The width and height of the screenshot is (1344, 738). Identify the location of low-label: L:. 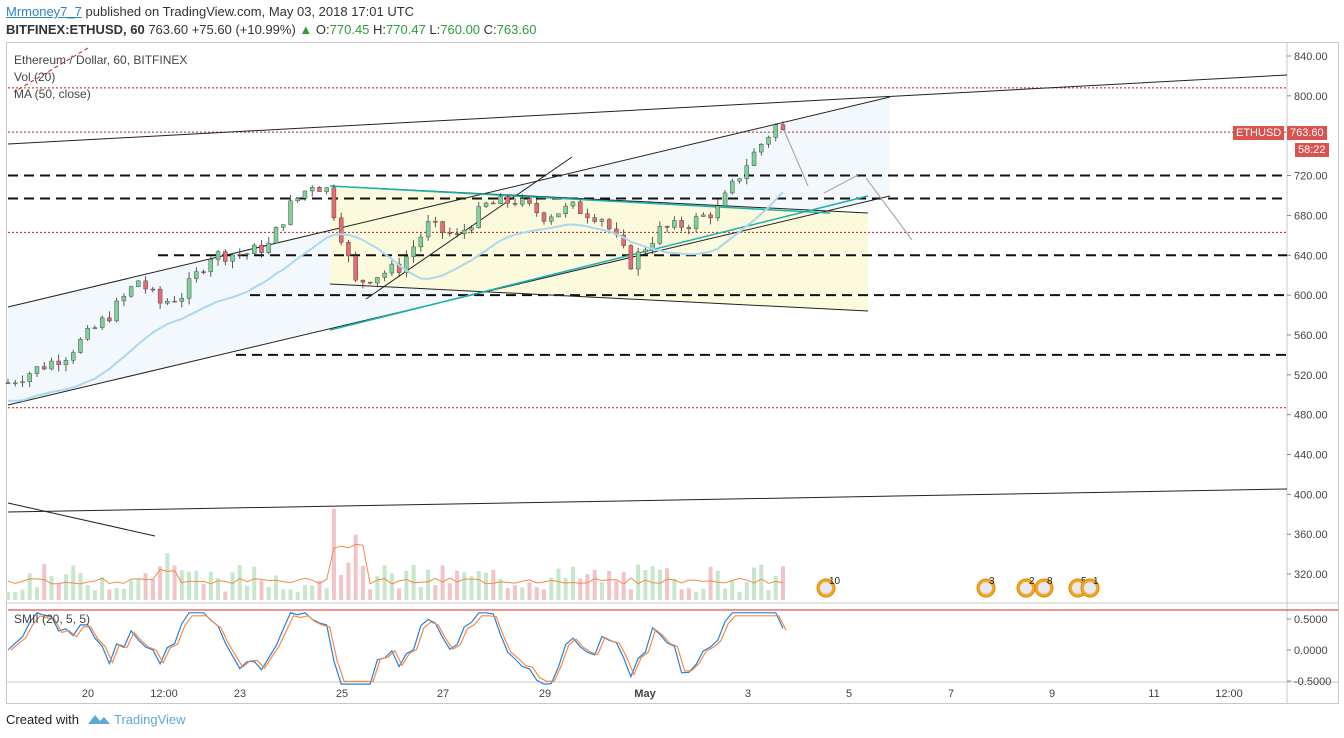
(435, 29).